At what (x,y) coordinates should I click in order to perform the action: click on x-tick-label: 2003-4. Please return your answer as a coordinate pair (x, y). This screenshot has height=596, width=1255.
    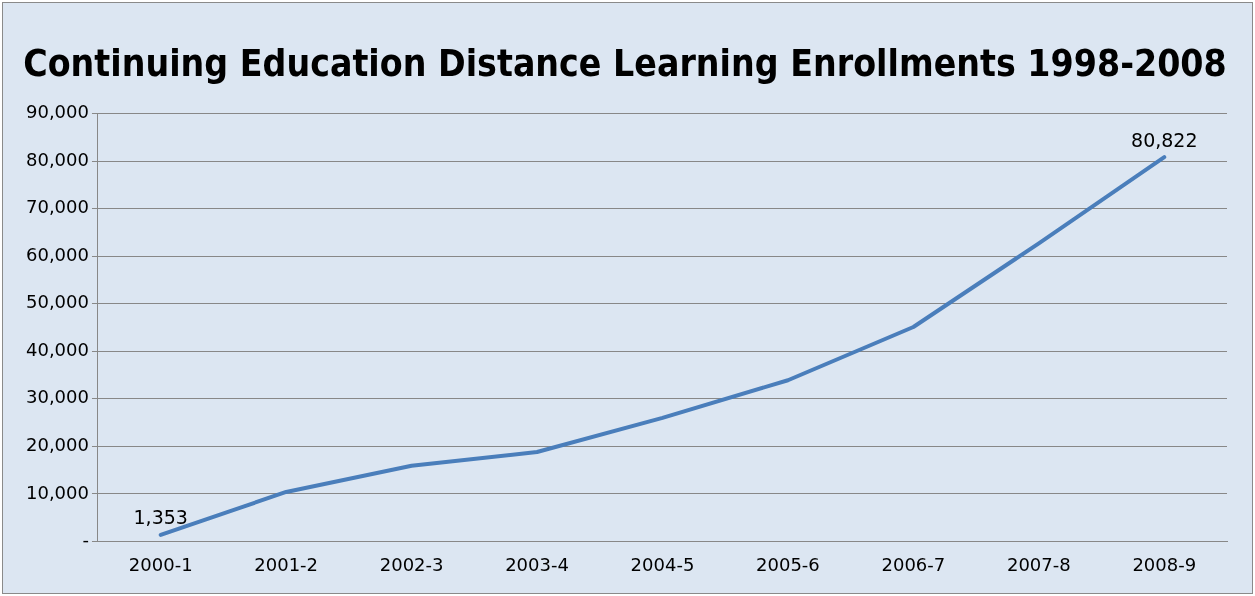
    Looking at the image, I should click on (537, 564).